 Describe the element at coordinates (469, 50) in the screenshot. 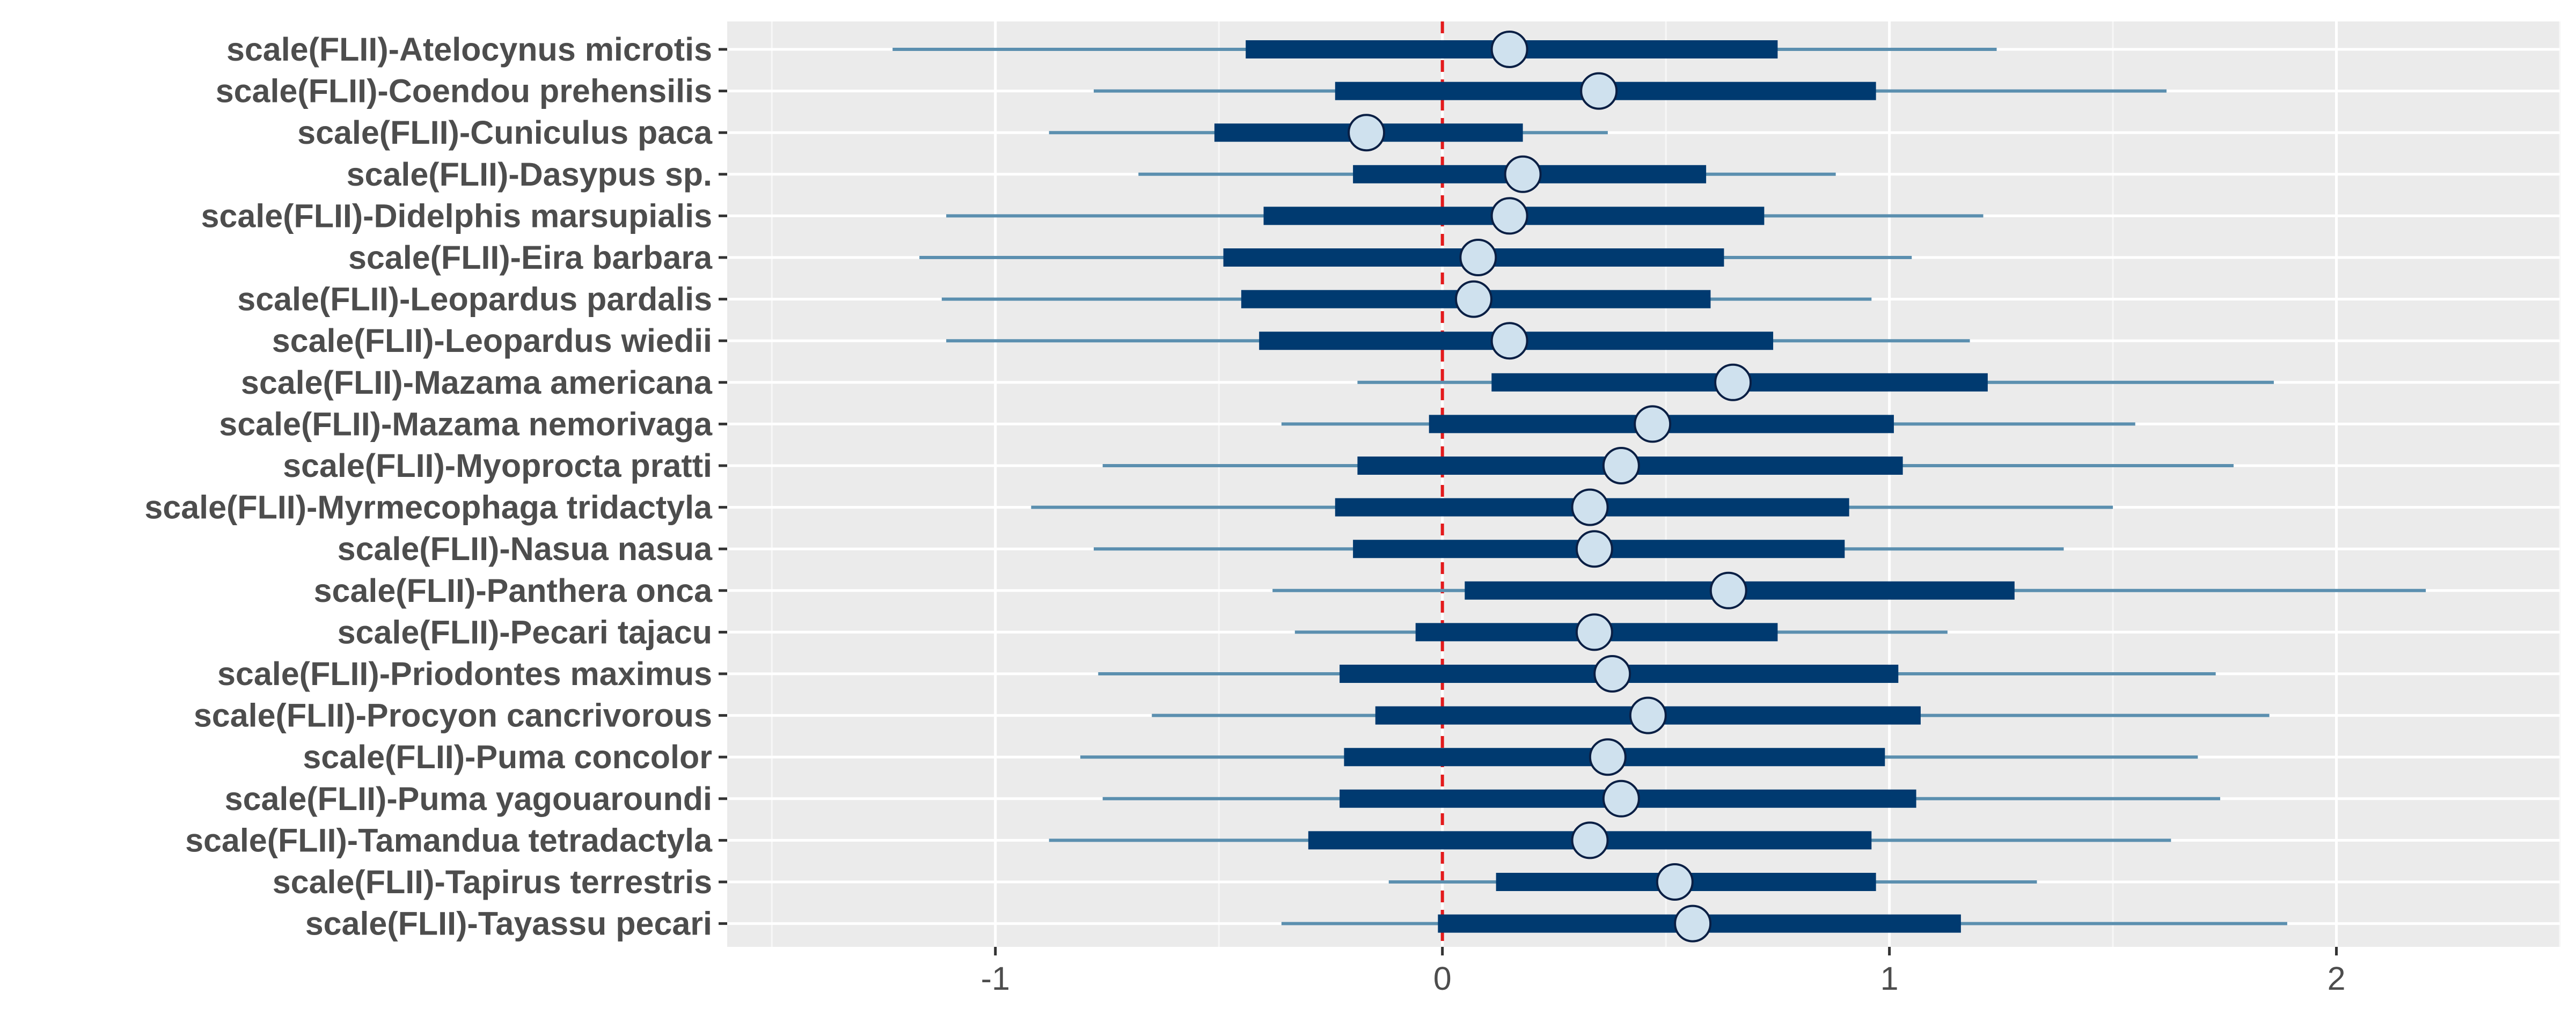

I see `y-tick-label: scale(FLII)-Atelocynus microtis` at that location.